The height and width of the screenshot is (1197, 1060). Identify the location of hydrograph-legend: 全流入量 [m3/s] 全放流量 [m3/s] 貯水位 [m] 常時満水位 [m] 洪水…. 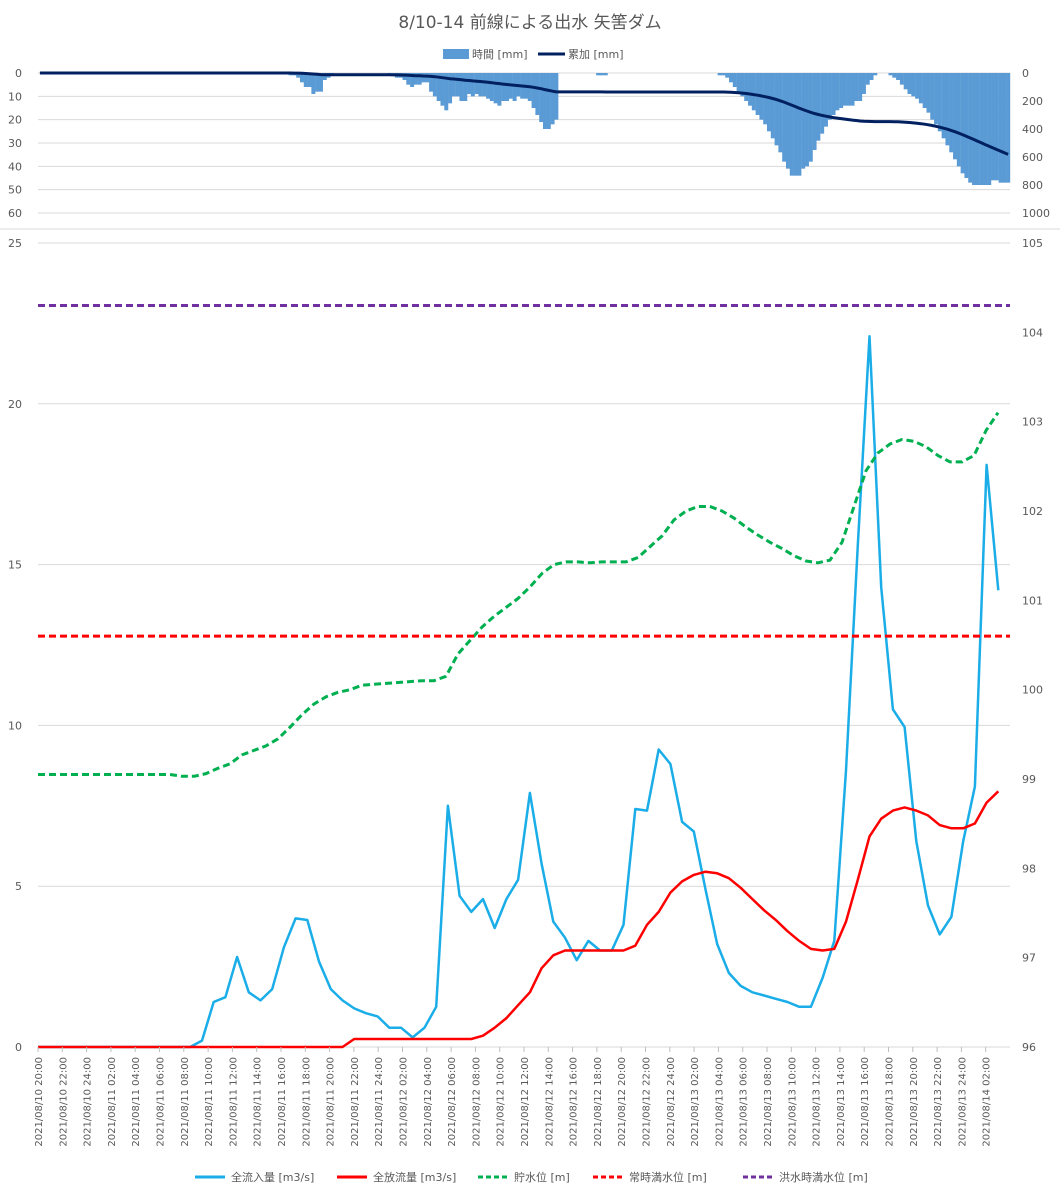
(531, 1177).